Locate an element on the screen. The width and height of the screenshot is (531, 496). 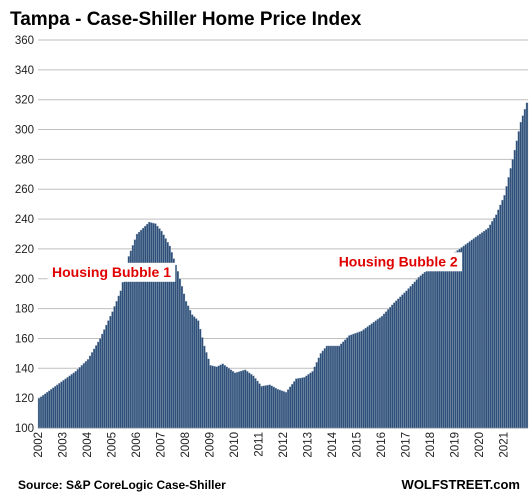
x-tick-label: 2021 is located at coordinates (505, 445).